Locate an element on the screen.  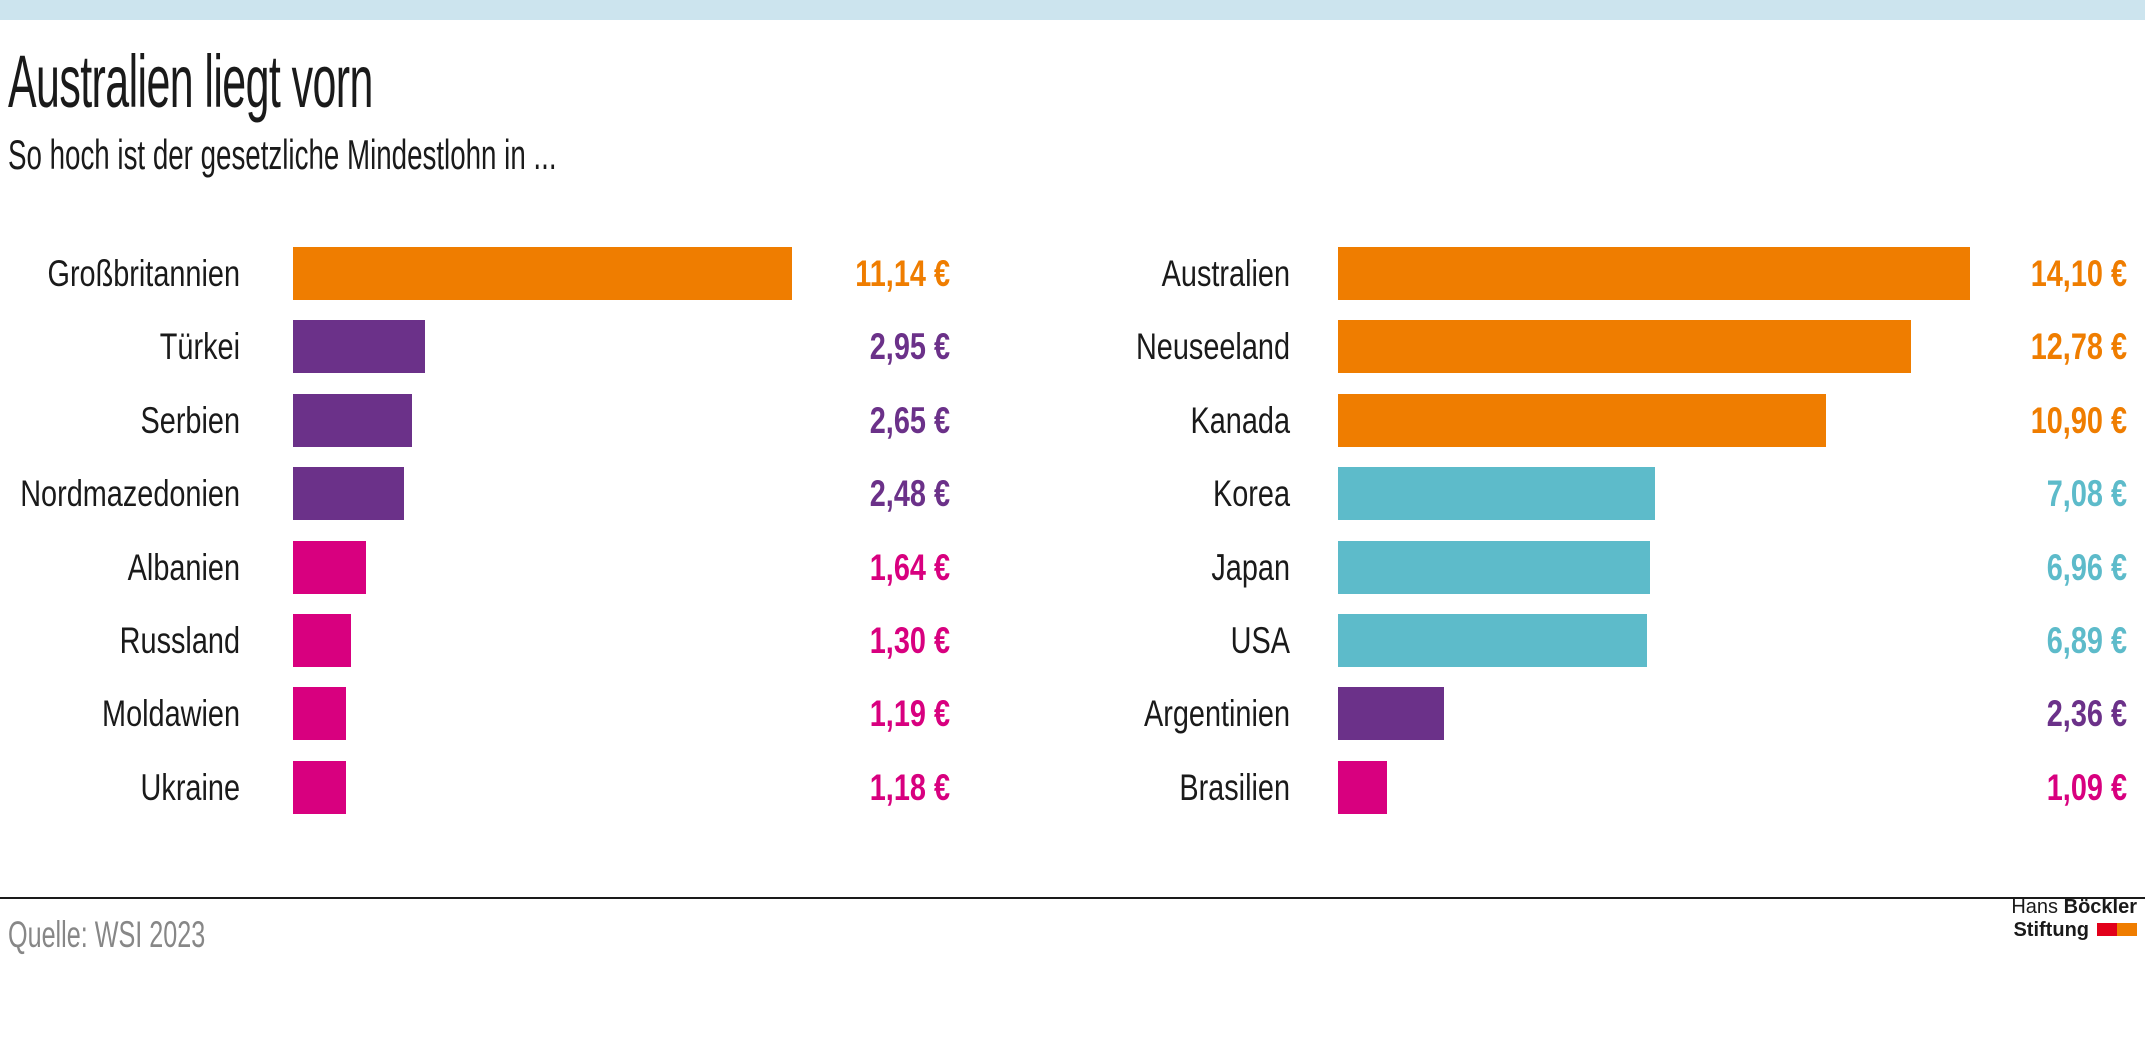
chart-row: Ukraine 1,18 € is located at coordinates (1072, 787).